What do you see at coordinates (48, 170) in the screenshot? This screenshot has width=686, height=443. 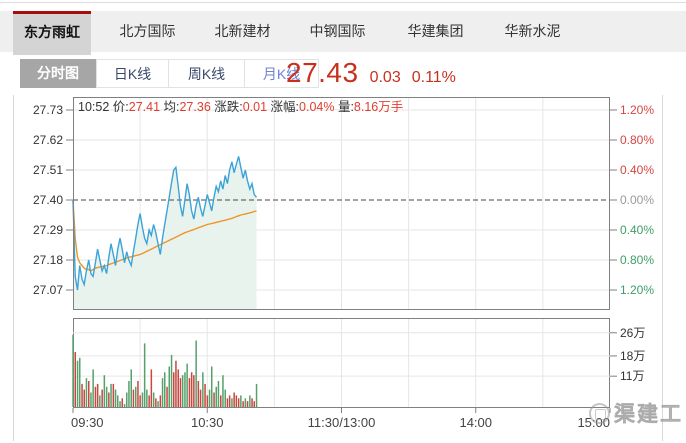 I see `left-axis-label: 27.51` at bounding box center [48, 170].